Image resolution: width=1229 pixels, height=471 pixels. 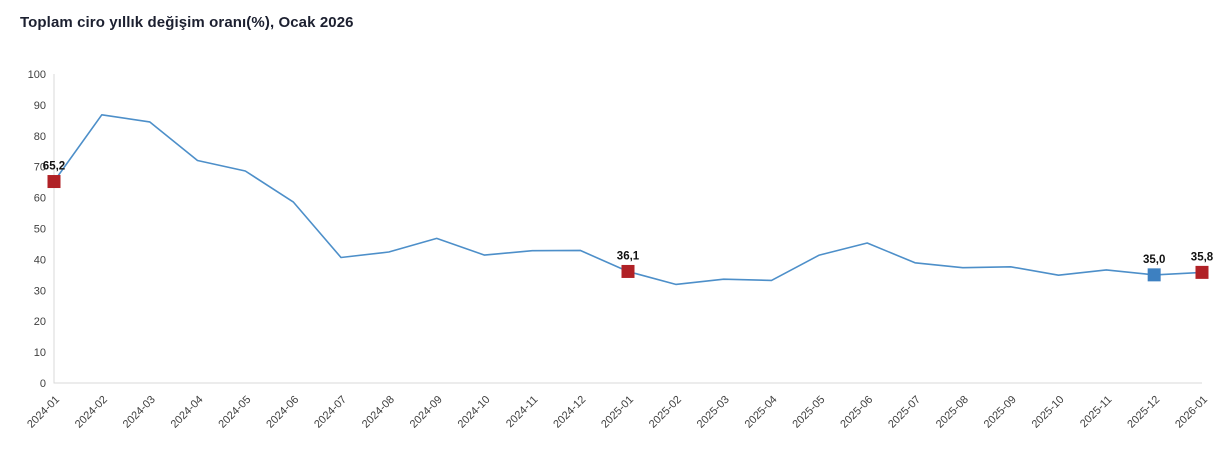 I want to click on x-axis-tick-label: 2025-07, so click(x=904, y=412).